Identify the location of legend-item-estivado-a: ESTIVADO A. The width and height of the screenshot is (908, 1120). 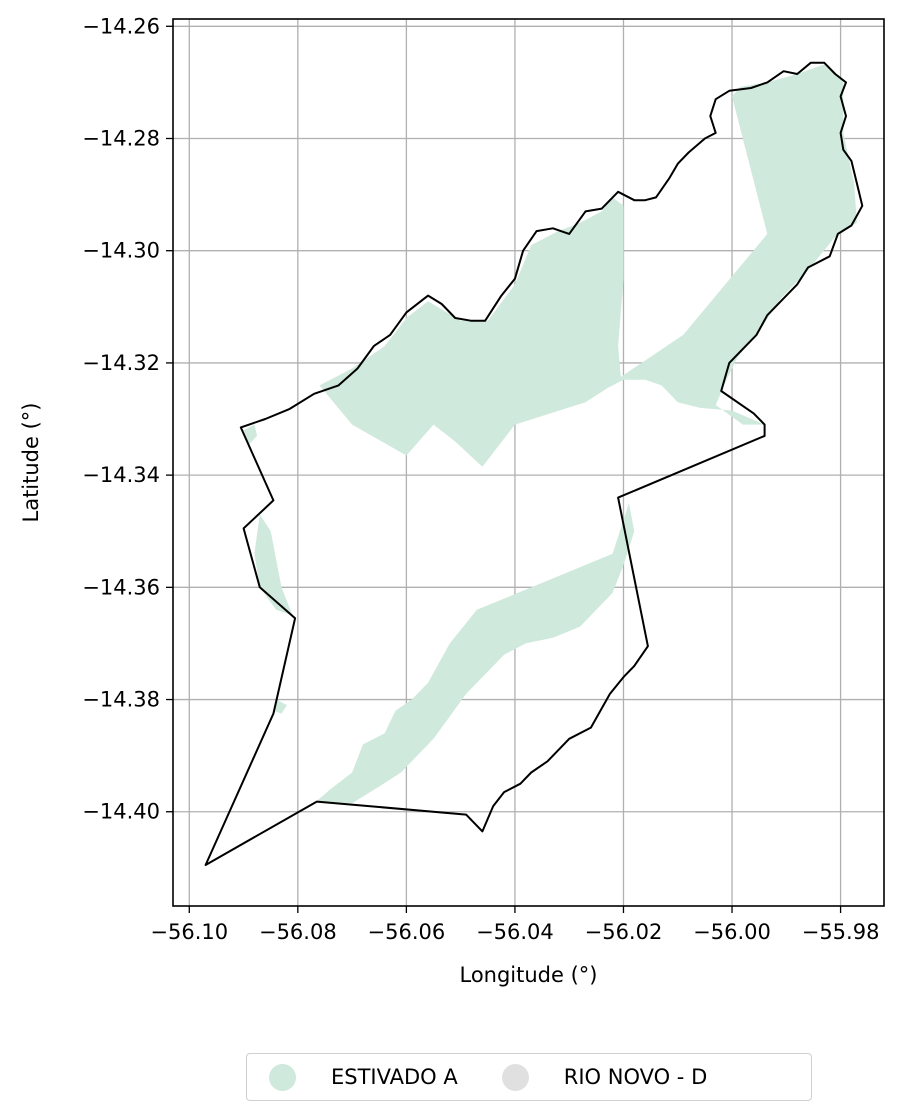
(363, 1077).